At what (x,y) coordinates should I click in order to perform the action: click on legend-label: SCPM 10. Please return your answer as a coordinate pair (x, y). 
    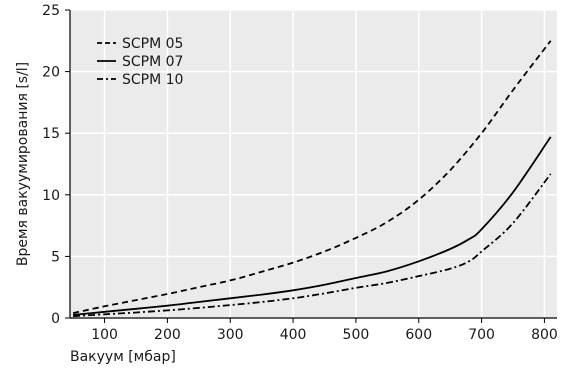
    Looking at the image, I should click on (152, 80).